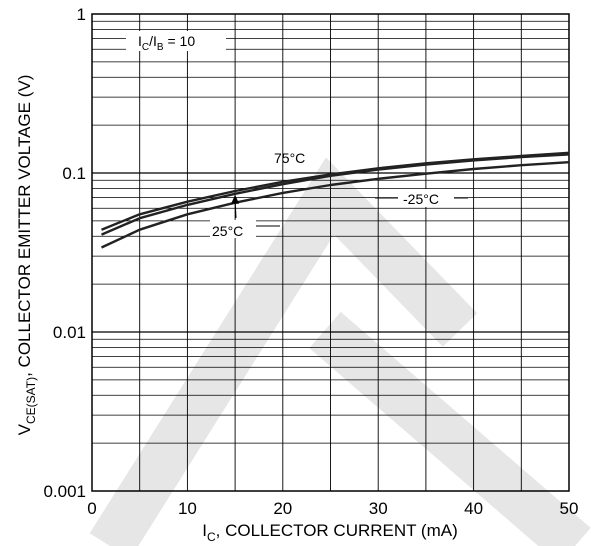  What do you see at coordinates (187, 508) in the screenshot?
I see `x-tick-label: 10` at bounding box center [187, 508].